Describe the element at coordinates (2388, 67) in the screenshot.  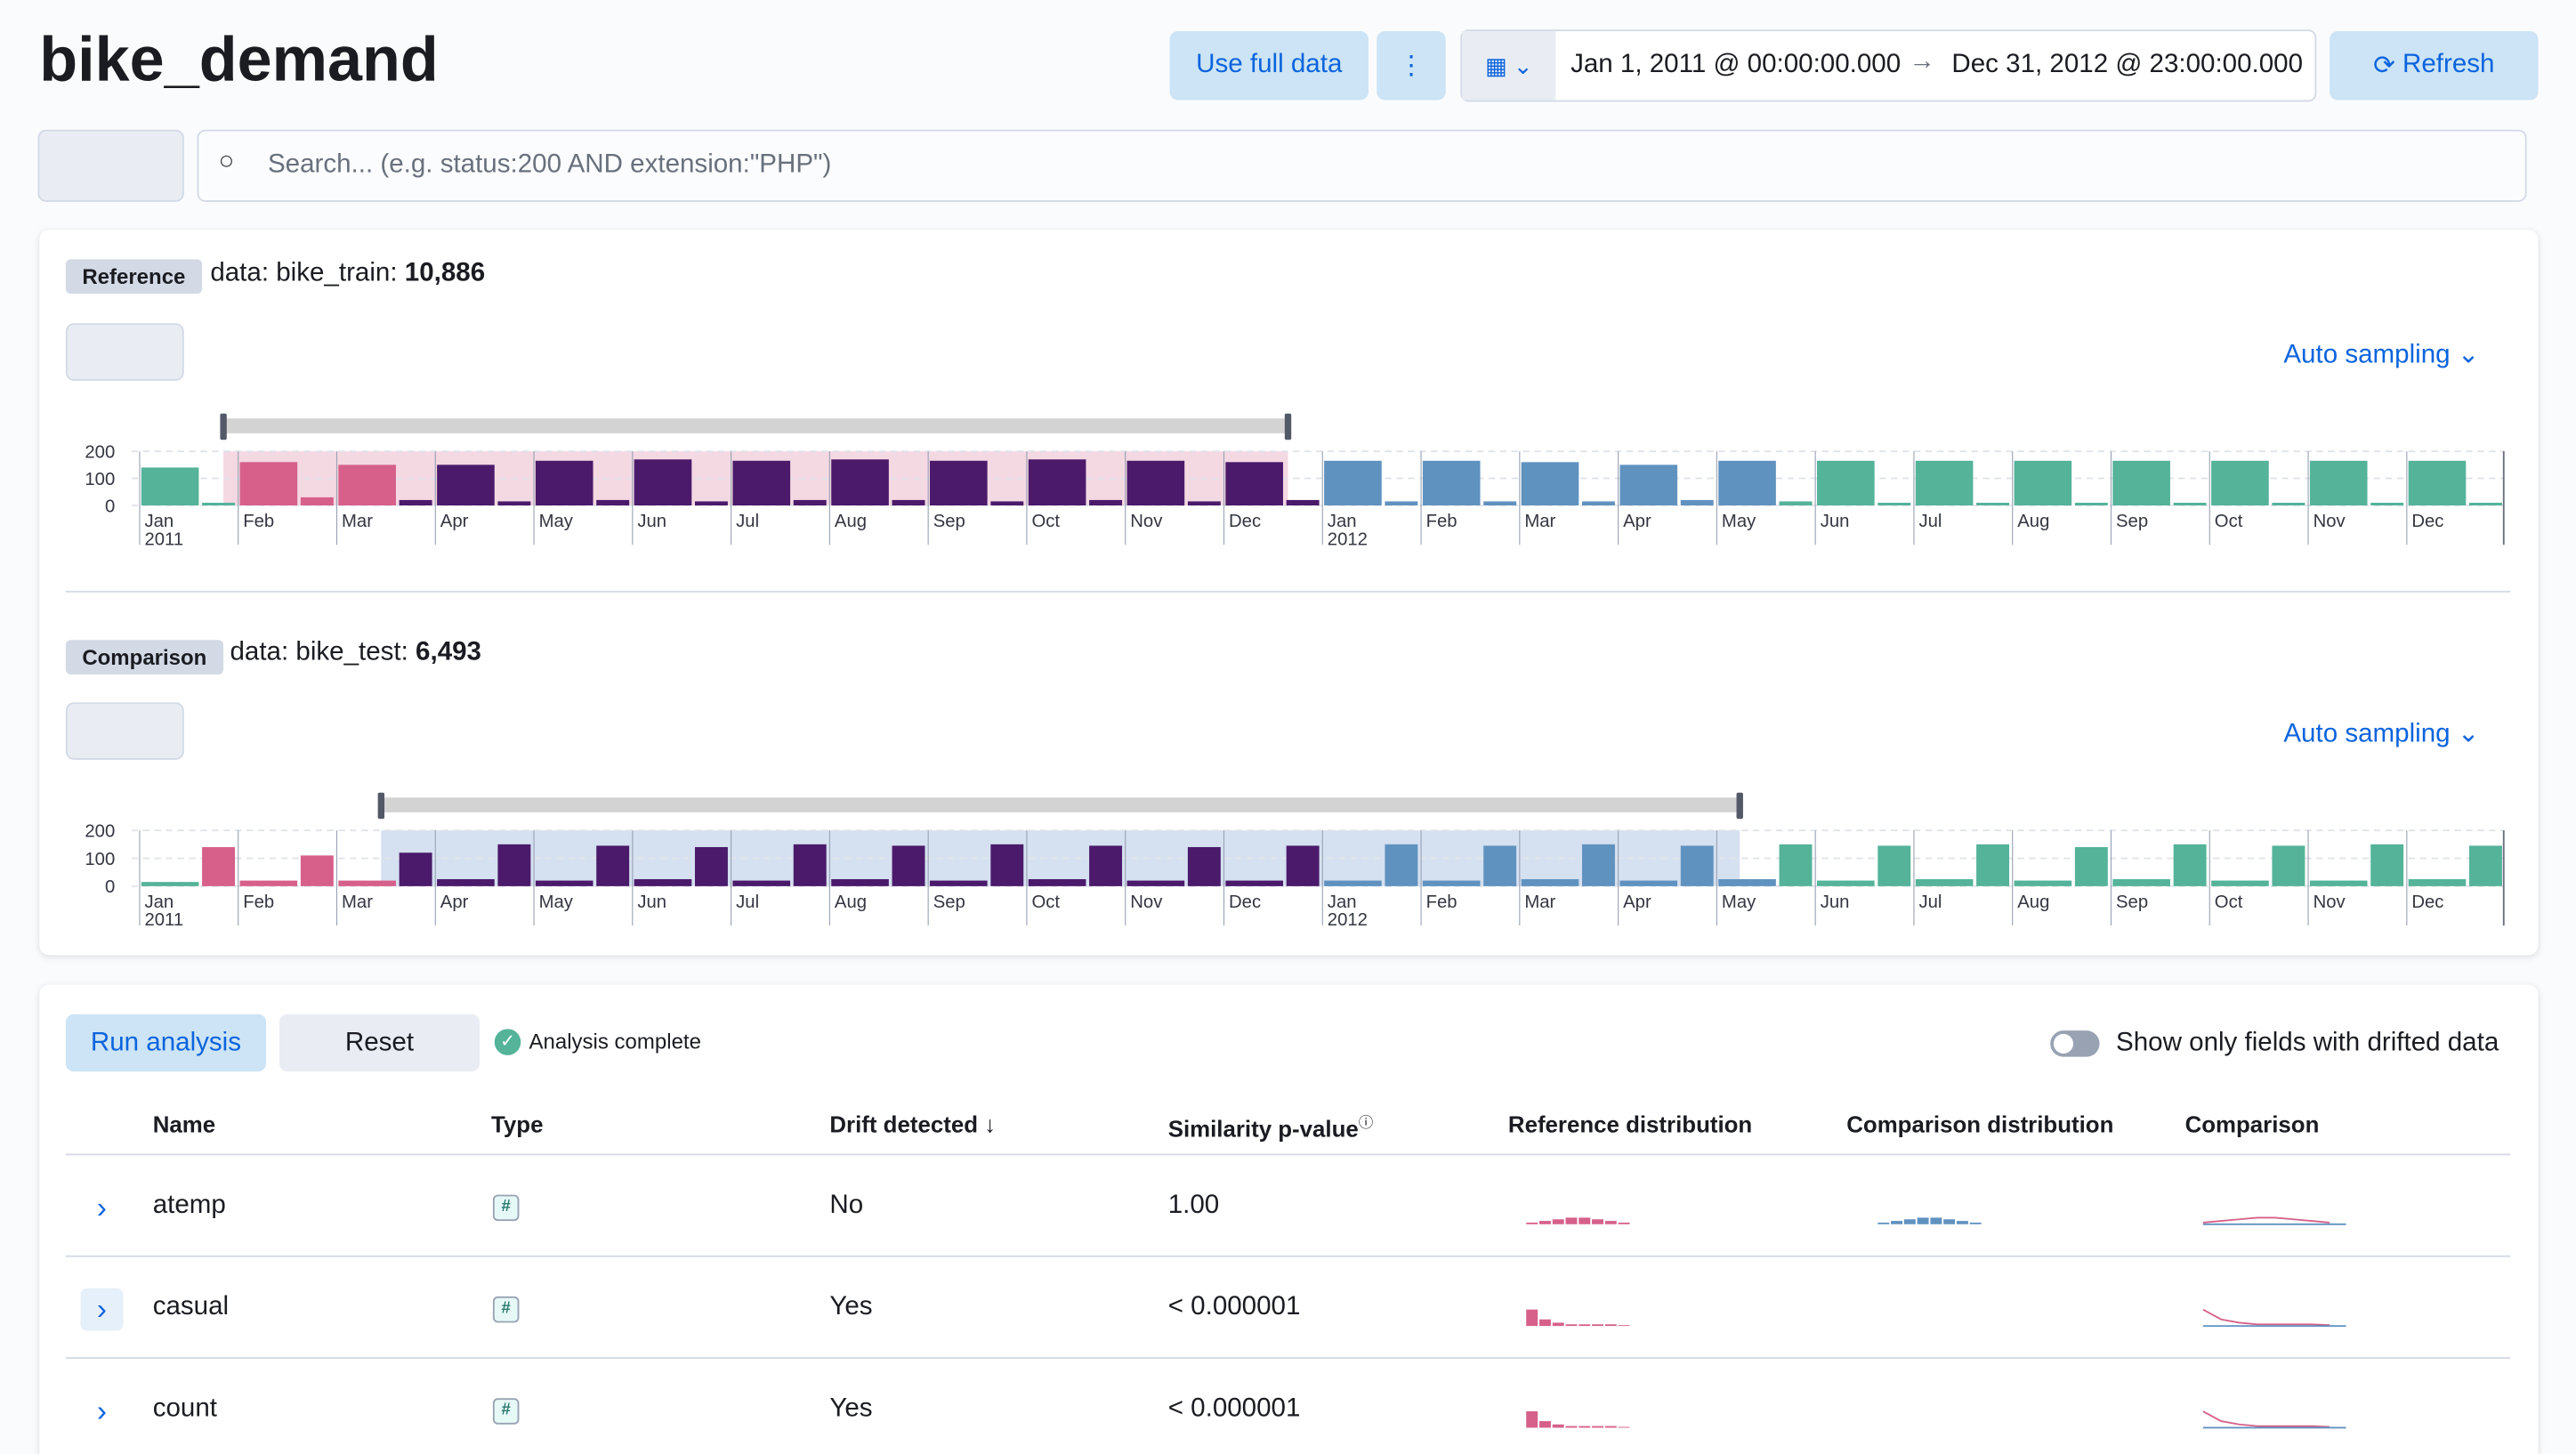
I see `refresh-icon: ⟳` at that location.